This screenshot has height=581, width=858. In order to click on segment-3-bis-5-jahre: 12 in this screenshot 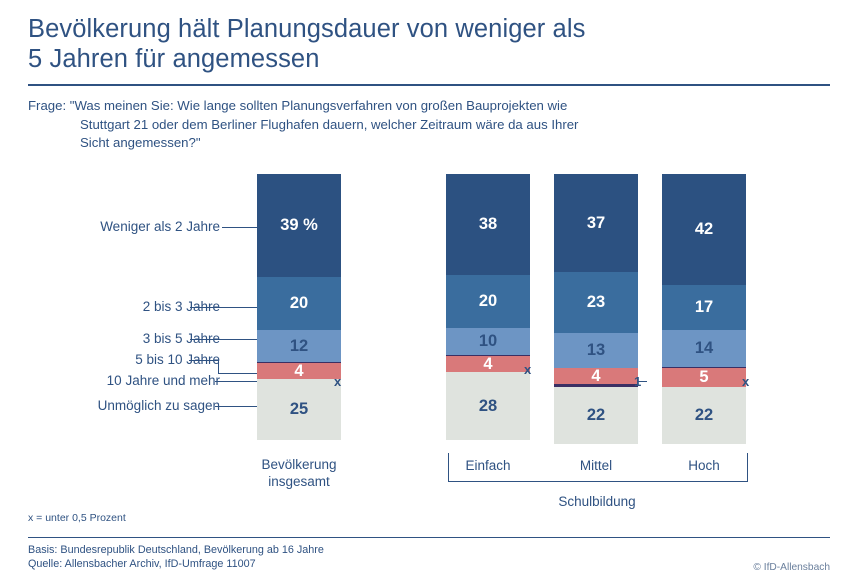, I will do `click(299, 346)`.